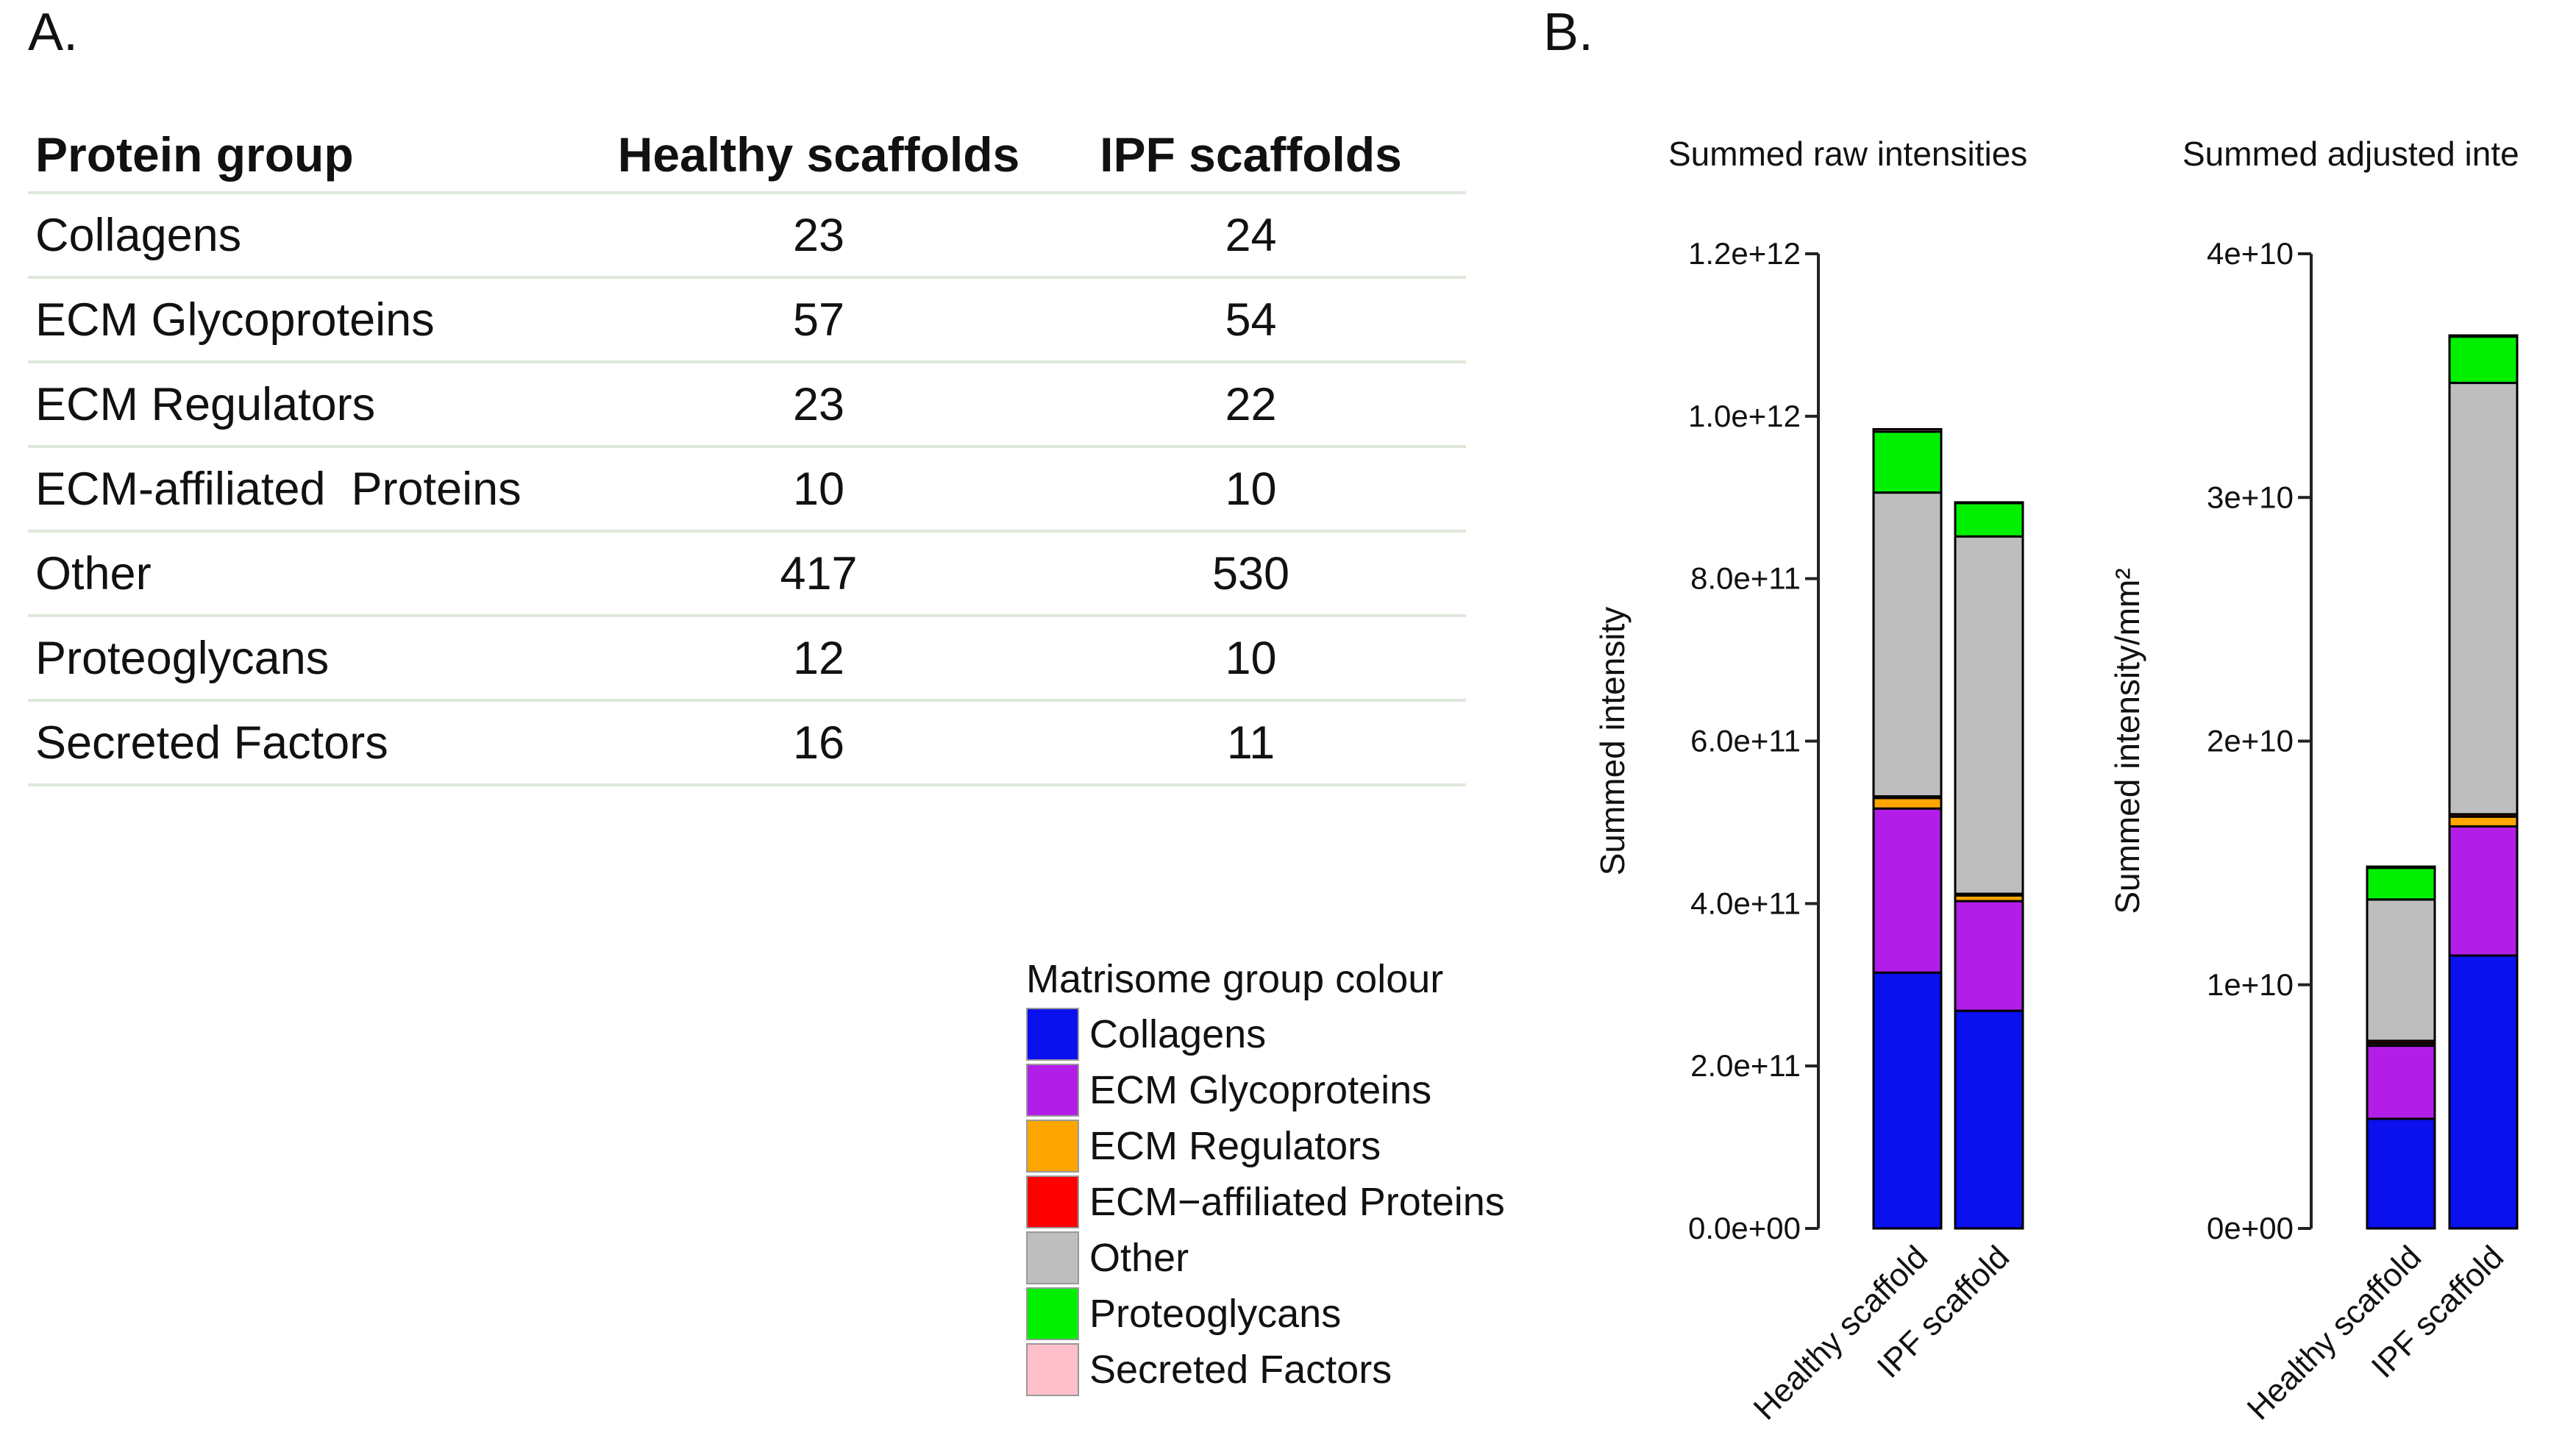 The width and height of the screenshot is (2576, 1430). I want to click on legend-item-ecm-regulators: ECM Regulators, so click(1265, 1146).